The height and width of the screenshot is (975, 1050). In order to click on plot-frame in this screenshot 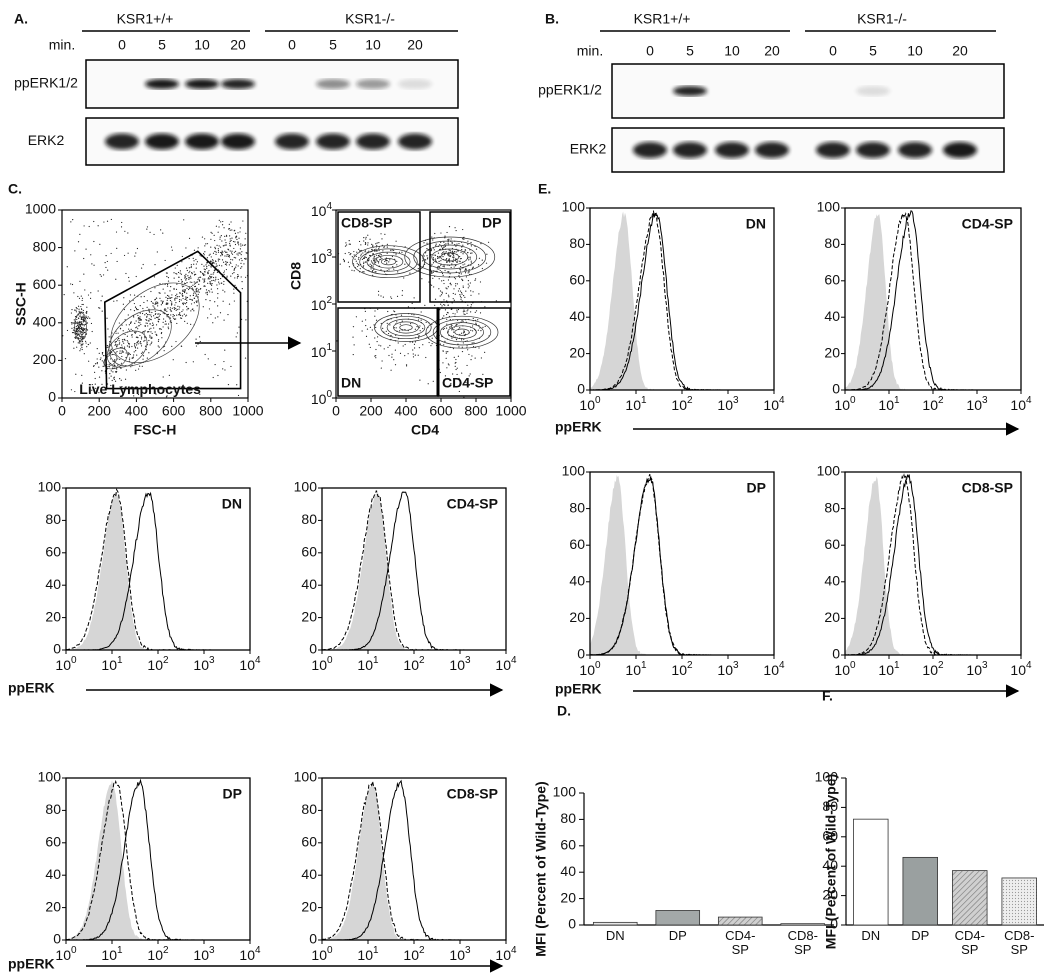, I will do `click(414, 569)`.